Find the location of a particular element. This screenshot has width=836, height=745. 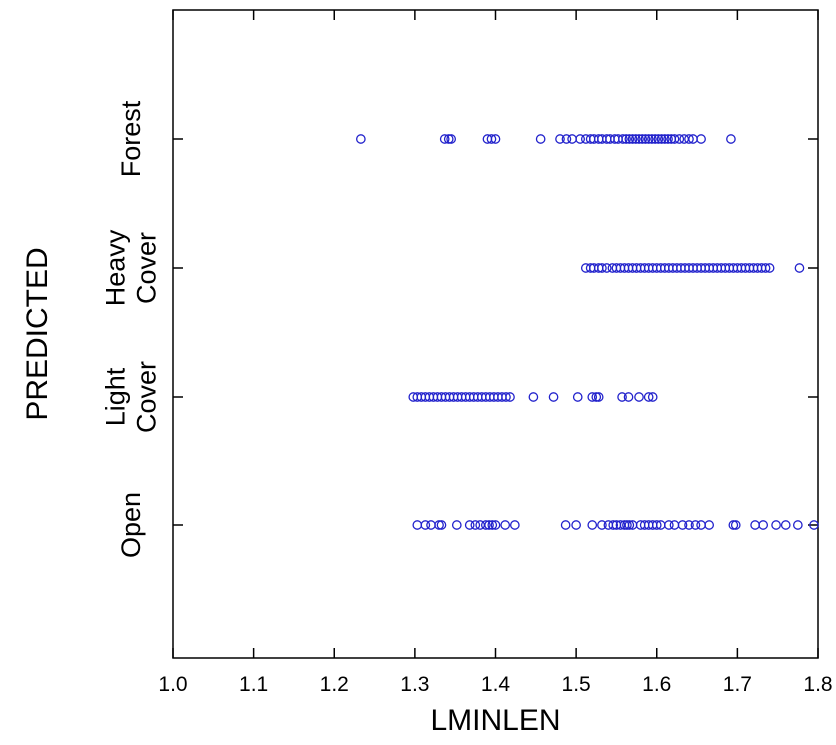

category-label: Forest is located at coordinates (131, 138).